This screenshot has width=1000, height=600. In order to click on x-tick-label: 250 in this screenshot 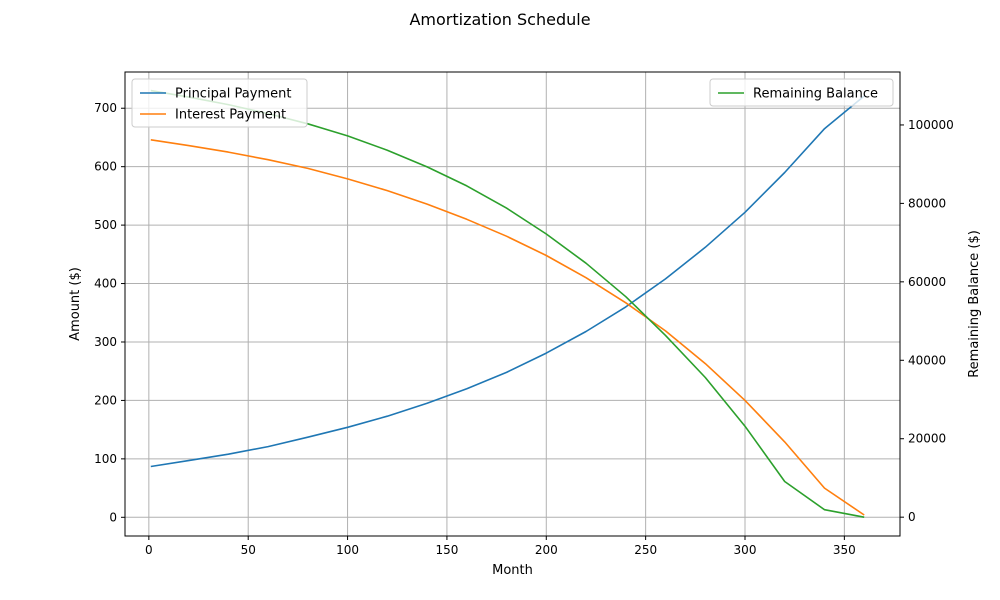, I will do `click(645, 550)`.